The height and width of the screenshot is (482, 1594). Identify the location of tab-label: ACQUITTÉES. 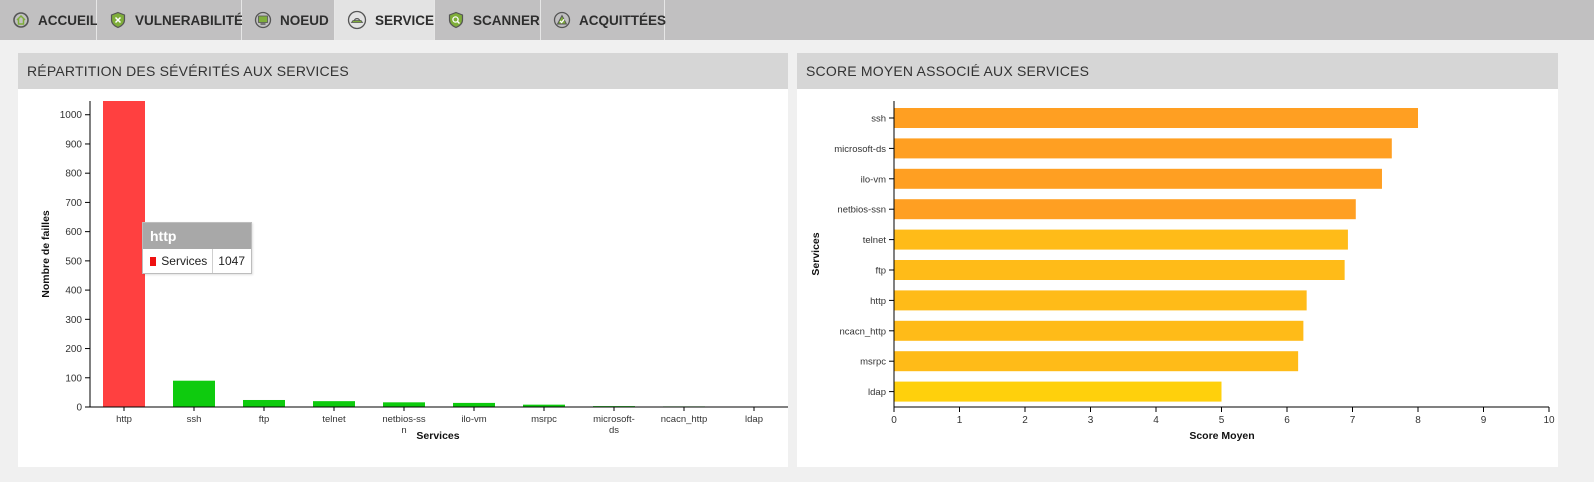
(623, 20).